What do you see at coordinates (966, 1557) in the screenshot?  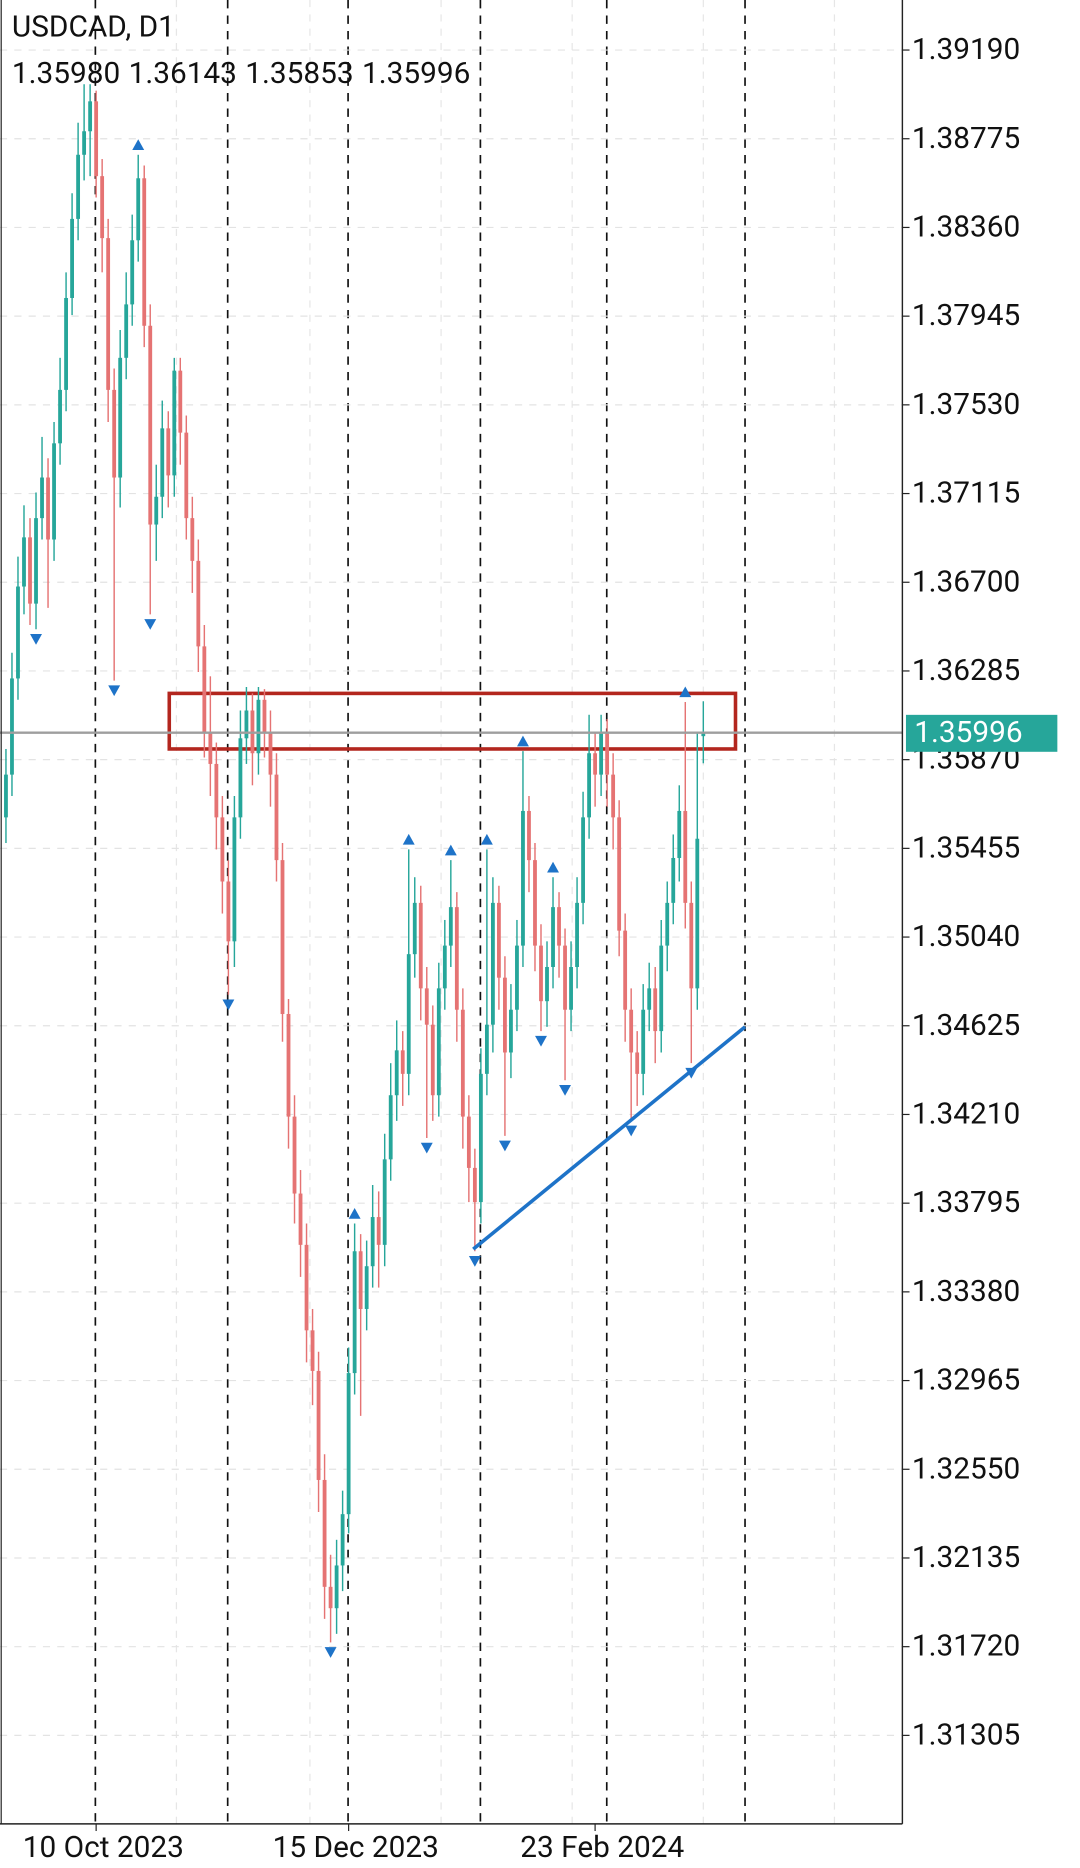 I see `y-tick-label: 1.32135` at bounding box center [966, 1557].